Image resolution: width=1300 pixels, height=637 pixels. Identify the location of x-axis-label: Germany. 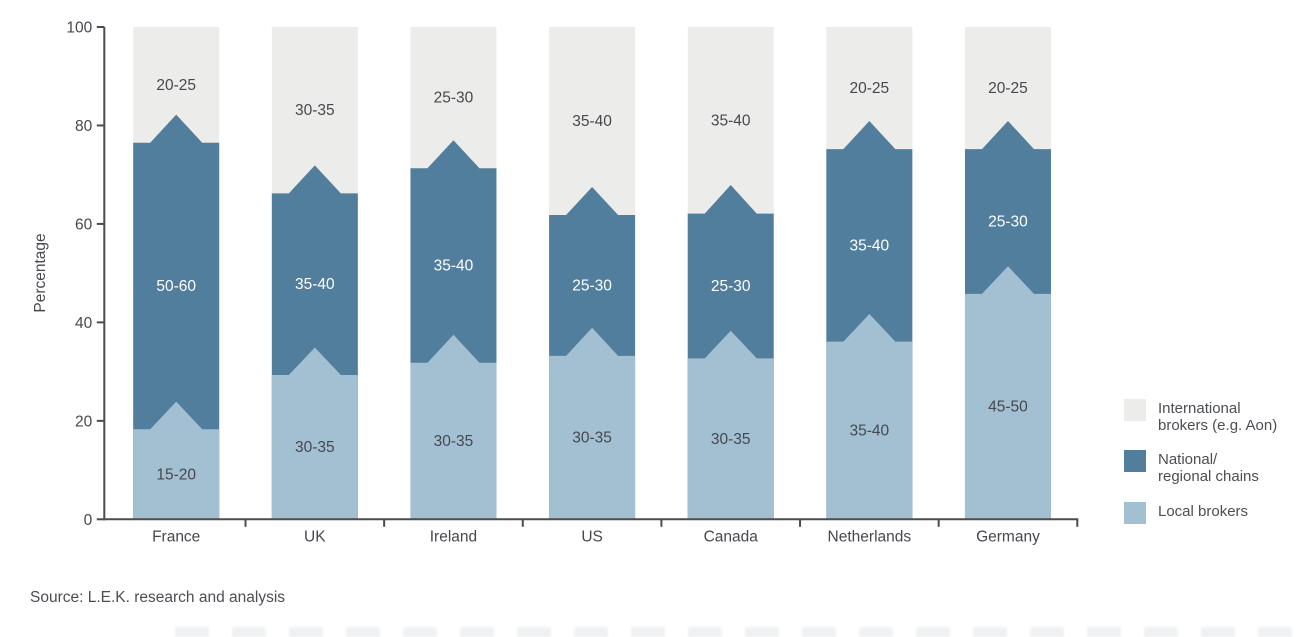
(1008, 536).